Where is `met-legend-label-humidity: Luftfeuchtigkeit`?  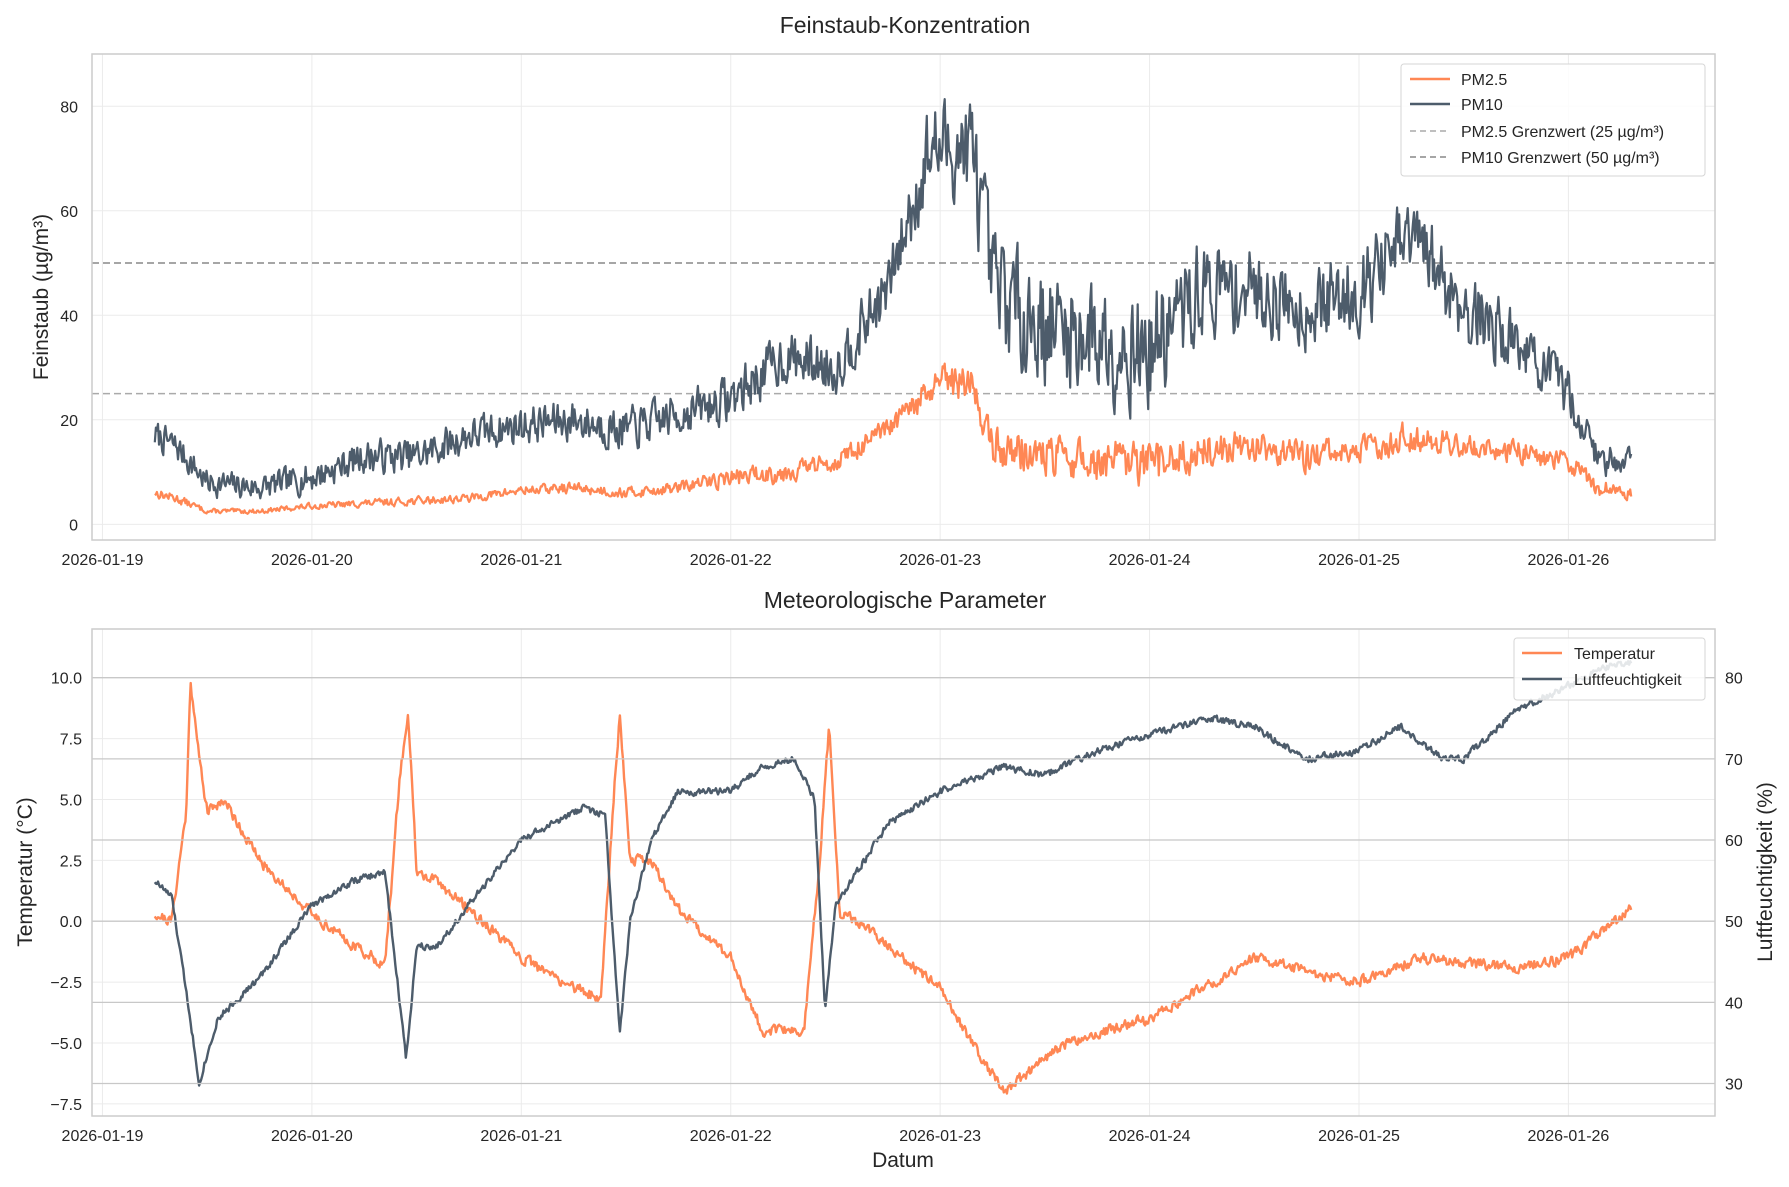
met-legend-label-humidity: Luftfeuchtigkeit is located at coordinates (1628, 680).